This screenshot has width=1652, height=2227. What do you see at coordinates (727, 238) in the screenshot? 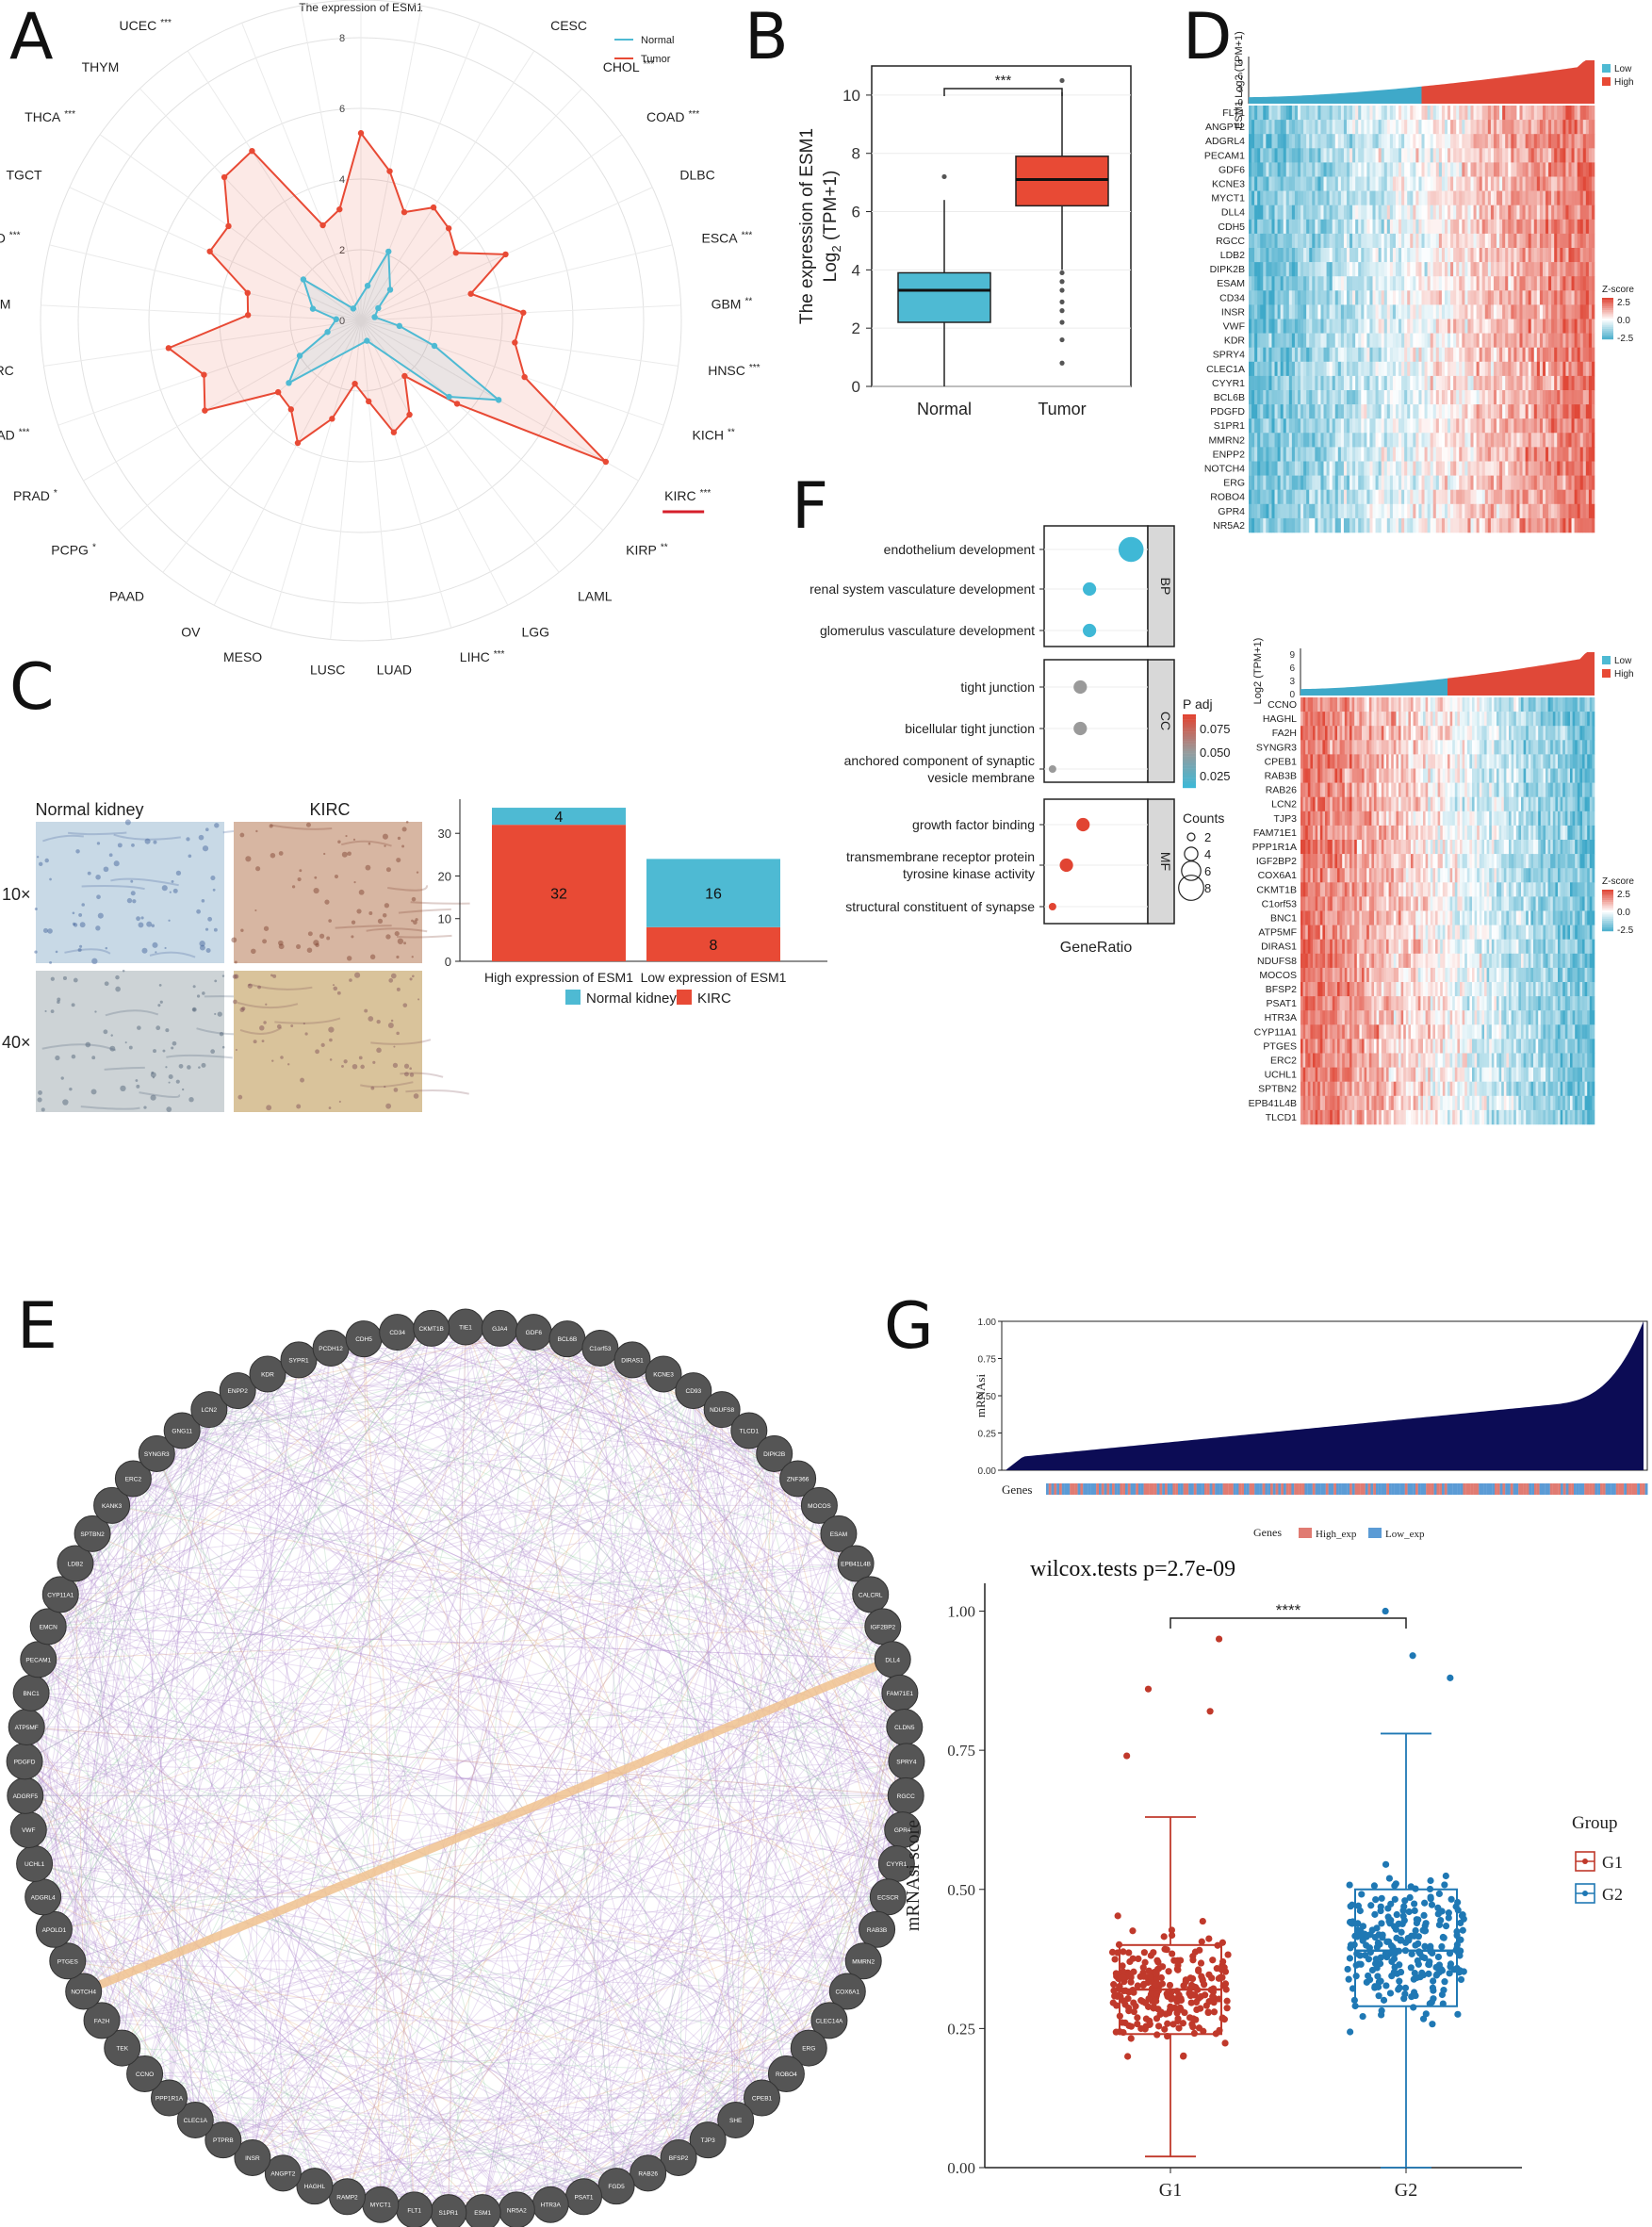
I see `radar-category-label: ESCA ***` at bounding box center [727, 238].